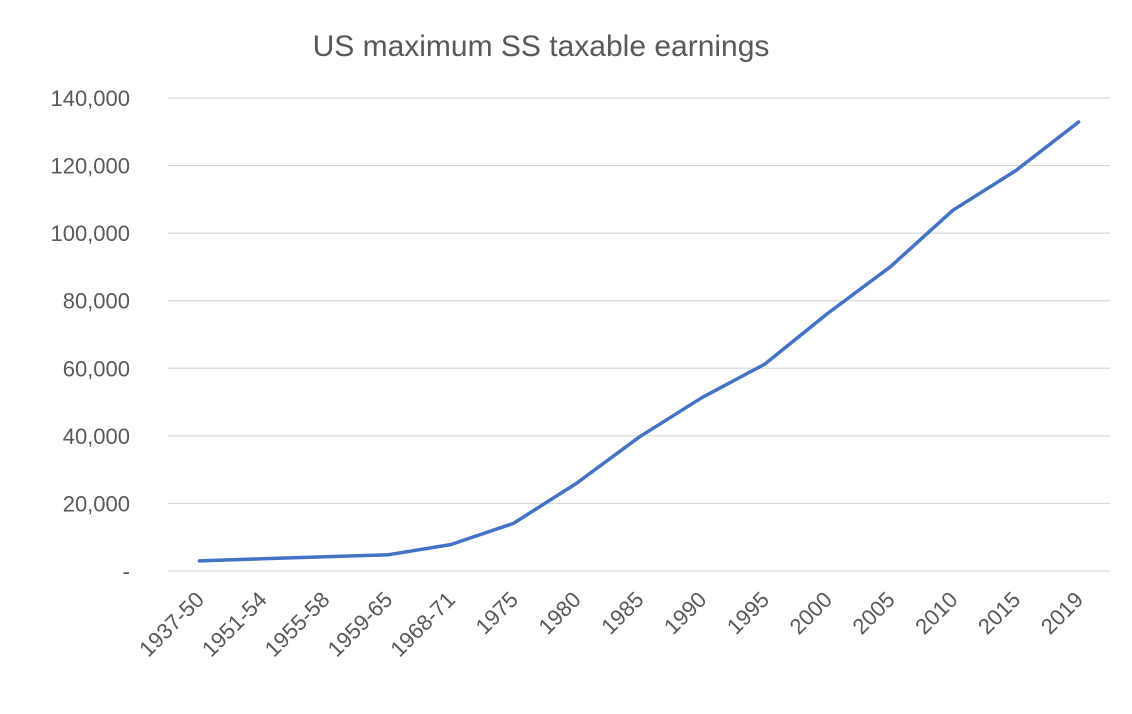 This screenshot has width=1132, height=714. Describe the element at coordinates (497, 613) in the screenshot. I see `x-tick-label: 1975` at that location.